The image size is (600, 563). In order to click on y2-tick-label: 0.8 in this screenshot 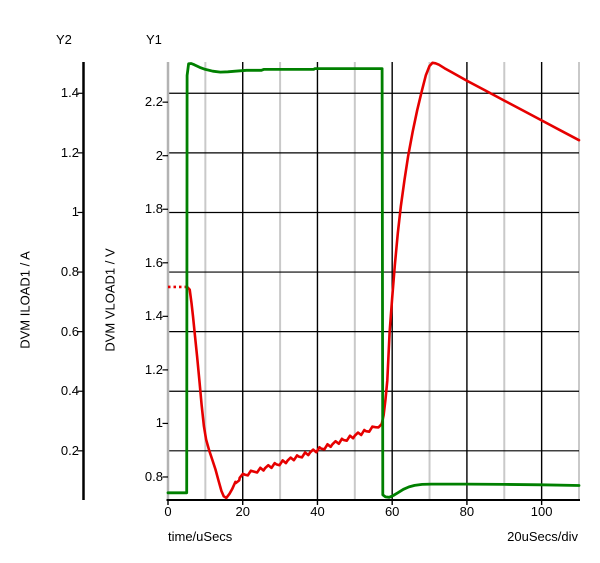, I will do `click(69, 272)`.